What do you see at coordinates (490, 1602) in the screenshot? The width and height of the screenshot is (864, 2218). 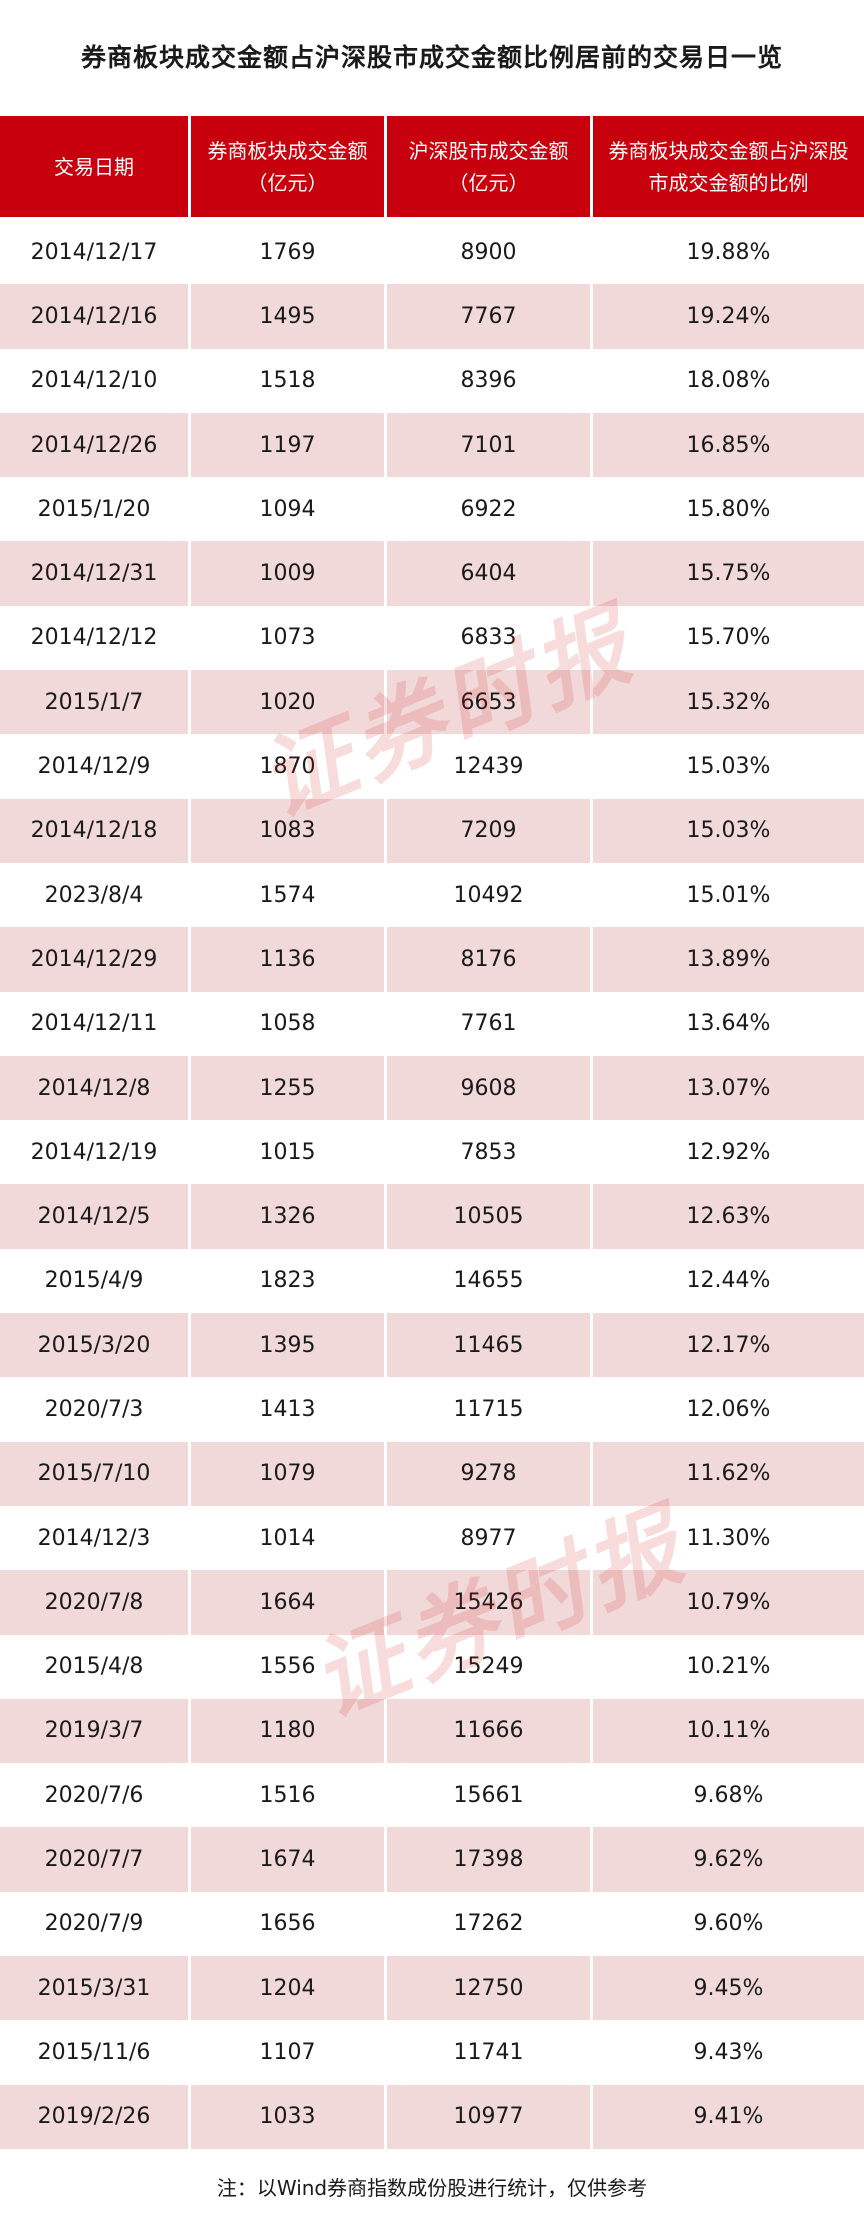 I see `cell-market-turnover: 15426` at bounding box center [490, 1602].